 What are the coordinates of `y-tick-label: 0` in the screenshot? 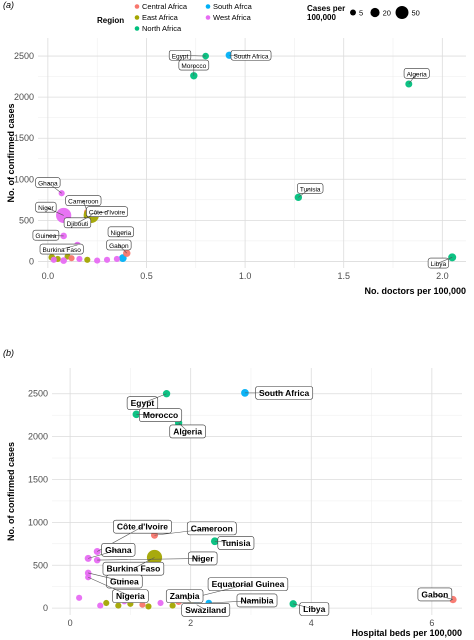 It's located at (45, 608).